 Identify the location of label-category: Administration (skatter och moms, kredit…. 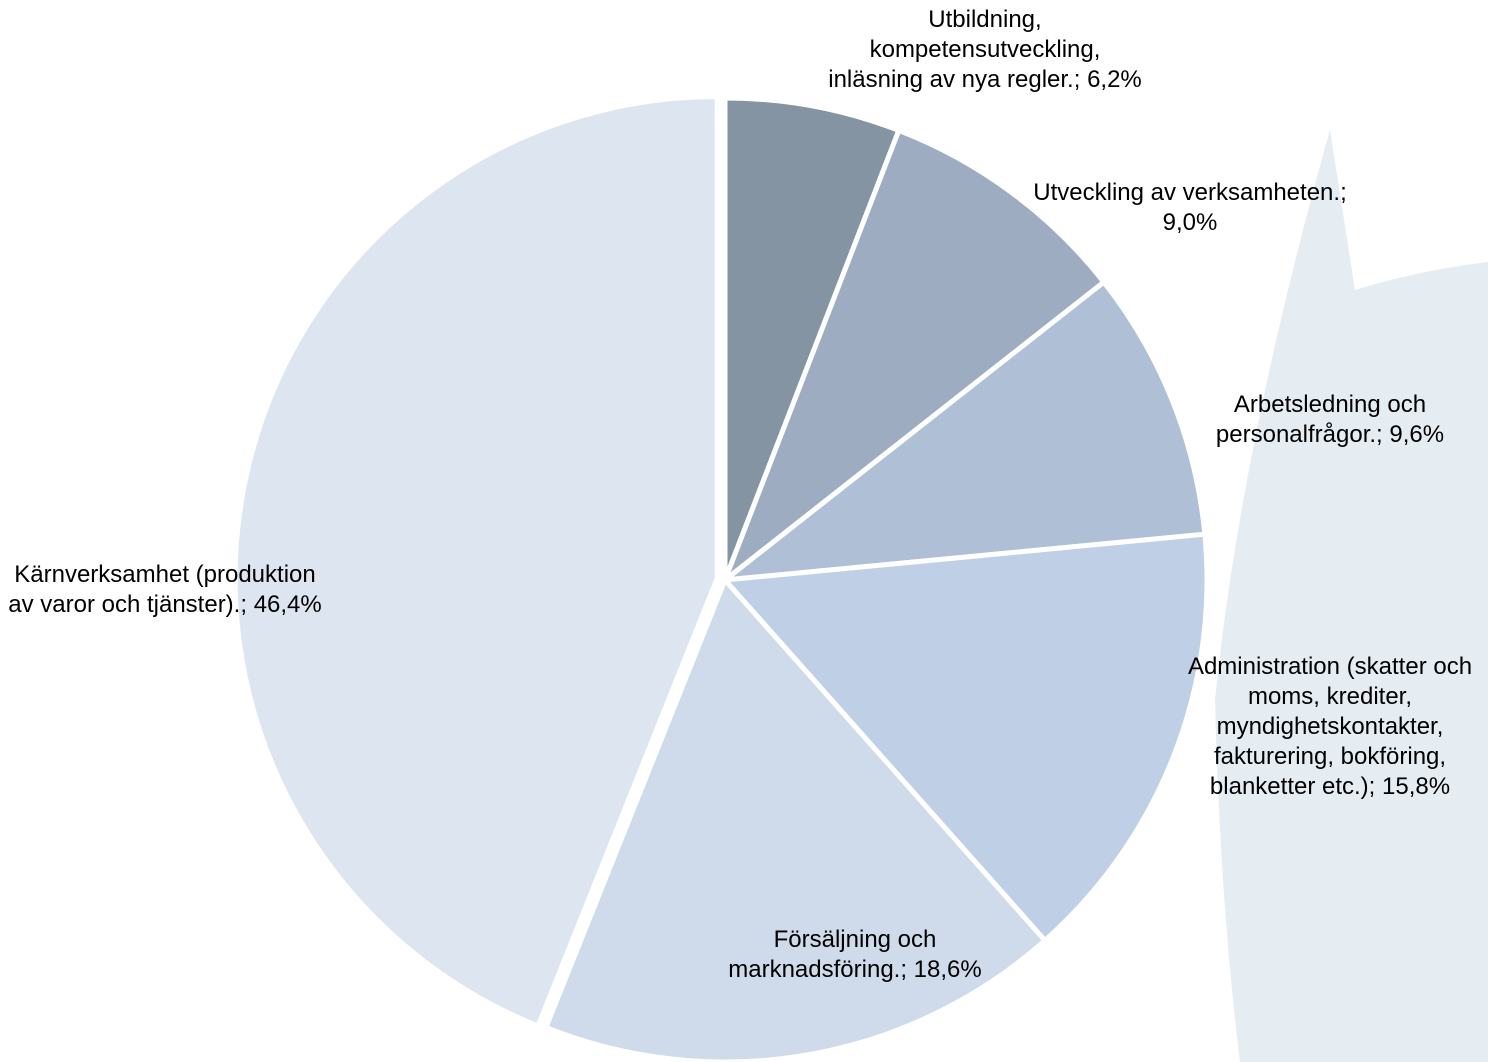
(1330, 726).